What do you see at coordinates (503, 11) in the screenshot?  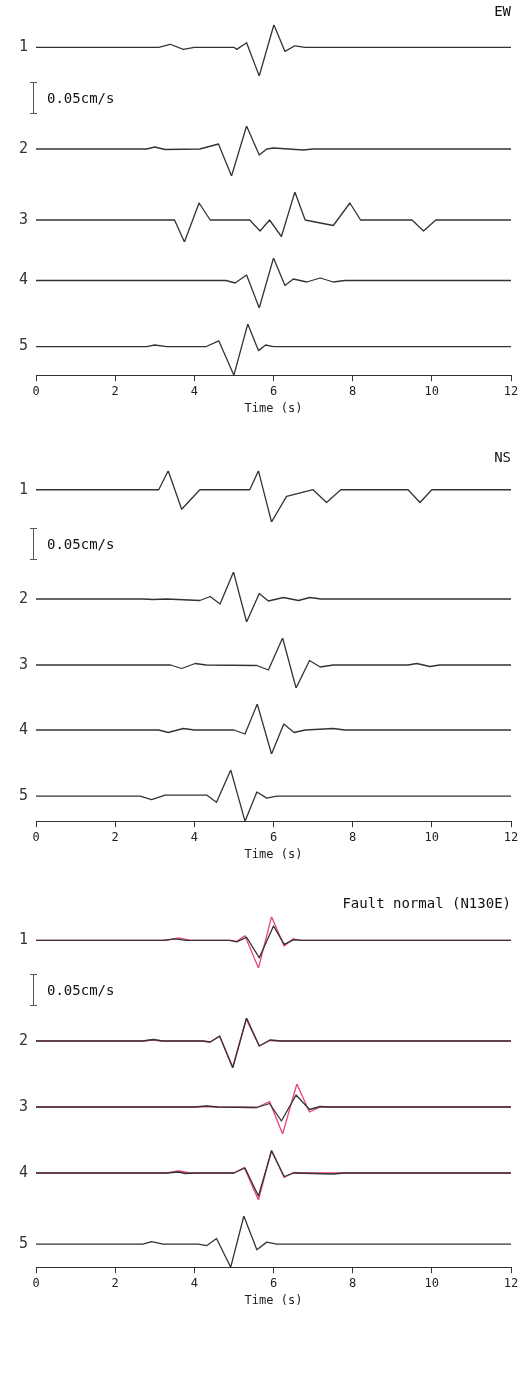 I see `chart-title: EW` at bounding box center [503, 11].